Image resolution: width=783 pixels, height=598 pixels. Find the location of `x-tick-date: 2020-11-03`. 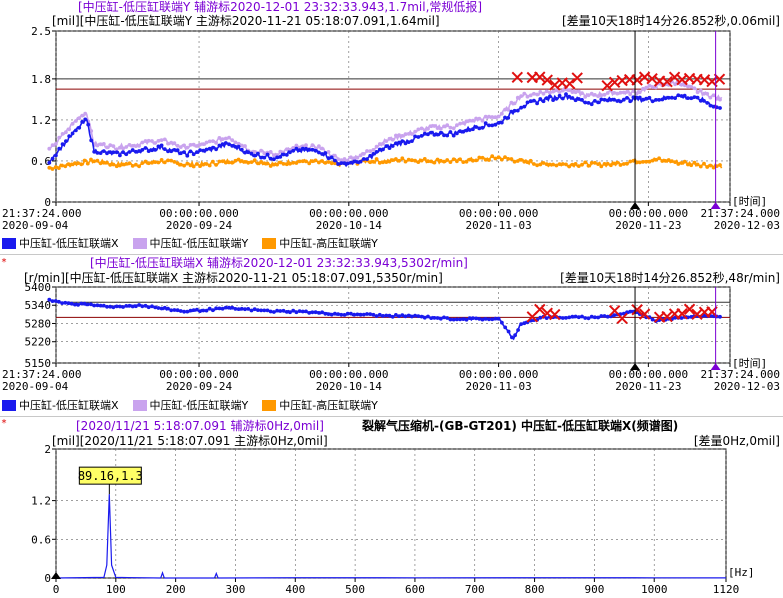

x-tick-date: 2020-11-03 is located at coordinates (498, 386).